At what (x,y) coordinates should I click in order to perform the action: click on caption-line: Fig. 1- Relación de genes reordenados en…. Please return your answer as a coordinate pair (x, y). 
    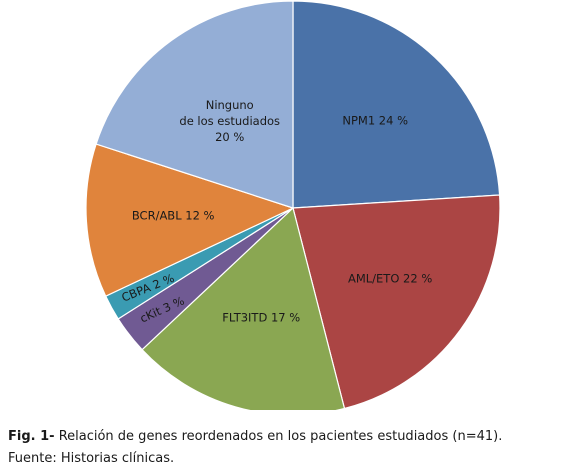
    Looking at the image, I should click on (288, 437).